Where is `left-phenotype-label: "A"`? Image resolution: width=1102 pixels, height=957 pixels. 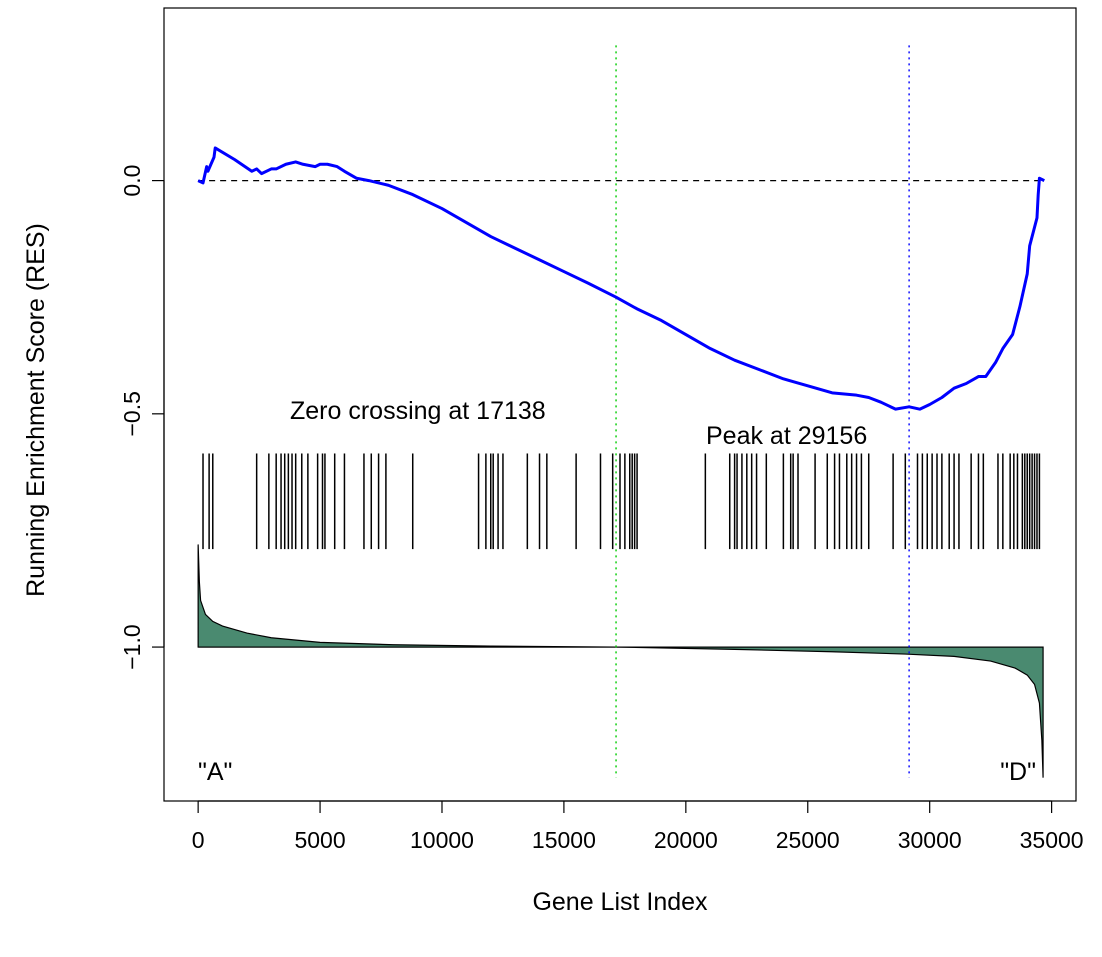 left-phenotype-label: "A" is located at coordinates (215, 772).